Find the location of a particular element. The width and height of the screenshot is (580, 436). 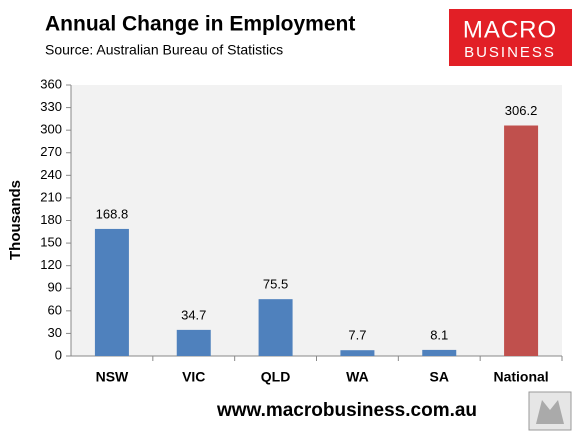

x-tick-label: National is located at coordinates (520, 377).